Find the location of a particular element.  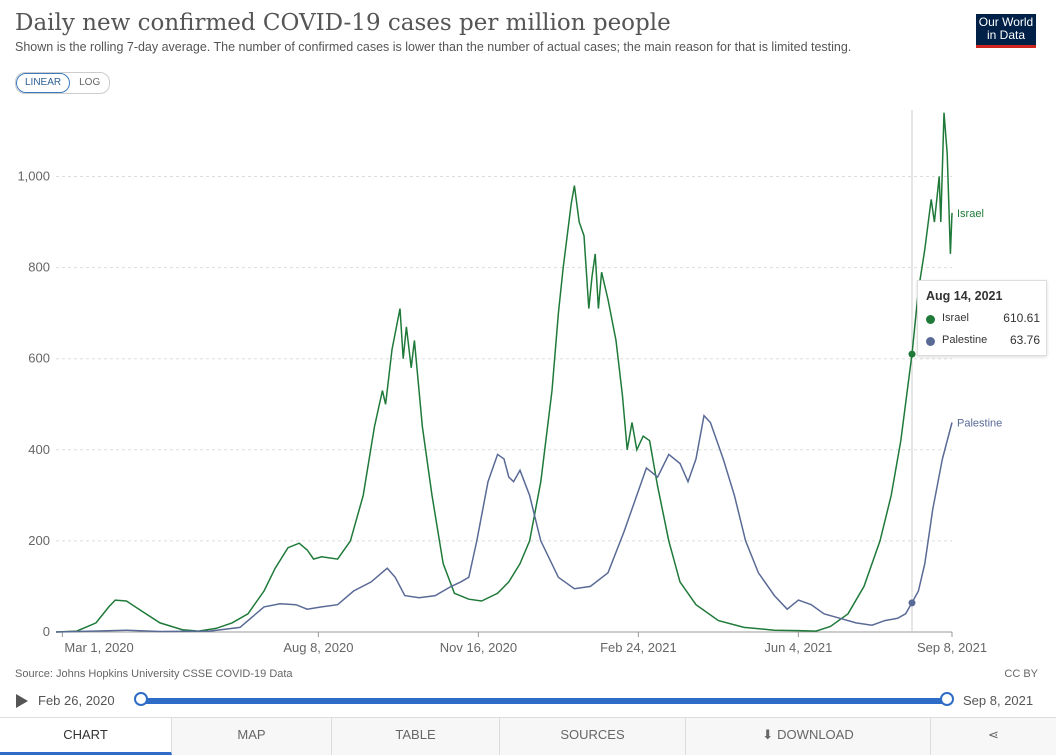

tab-table: TABLE is located at coordinates (416, 736).